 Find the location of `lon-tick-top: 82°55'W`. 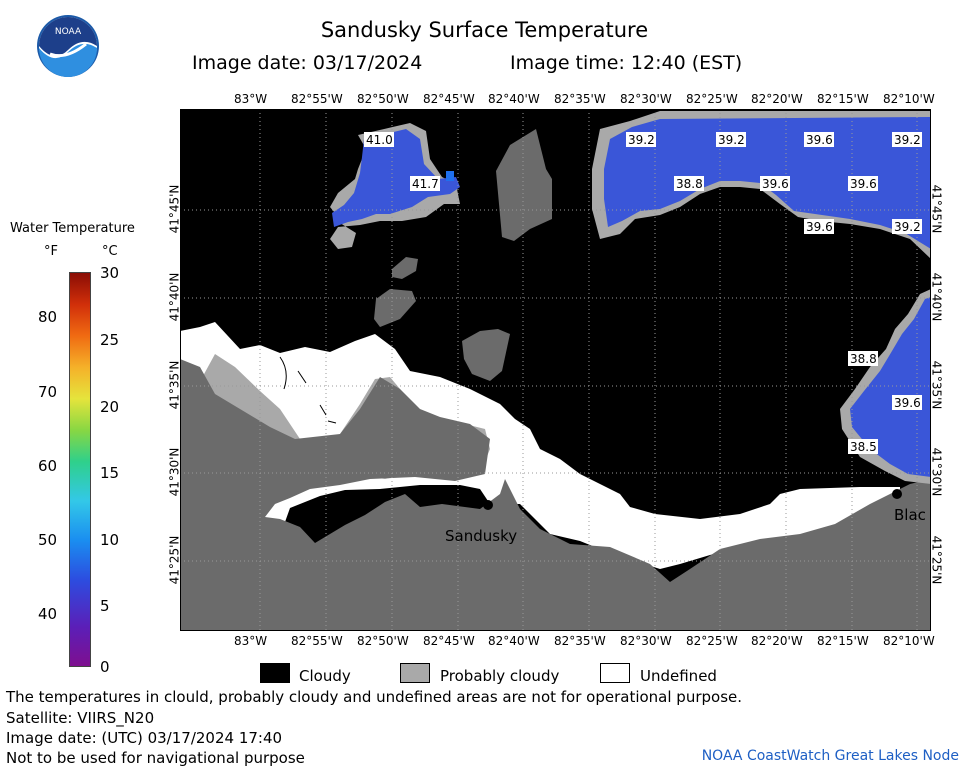

lon-tick-top: 82°55'W is located at coordinates (317, 99).